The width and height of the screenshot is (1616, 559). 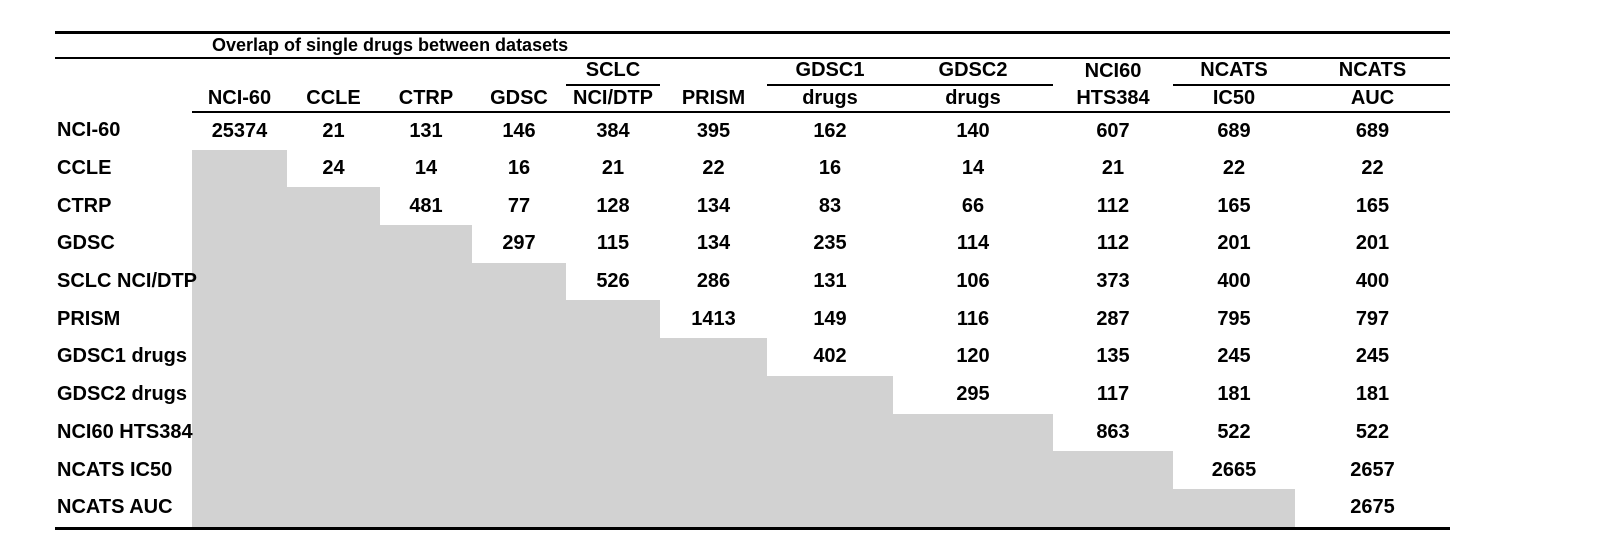 What do you see at coordinates (830, 168) in the screenshot?
I see `overlap-value-cell: 16` at bounding box center [830, 168].